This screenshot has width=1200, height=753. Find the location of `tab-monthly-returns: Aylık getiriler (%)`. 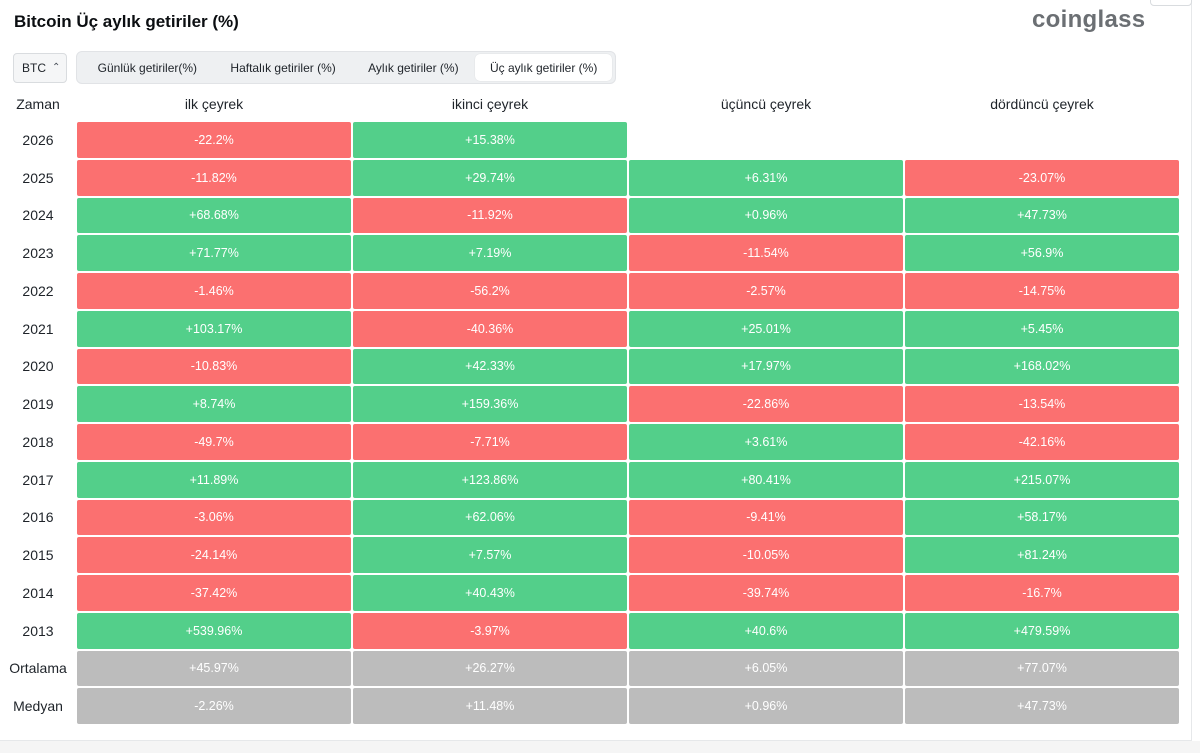

tab-monthly-returns: Aylık getiriler (%) is located at coordinates (413, 67).